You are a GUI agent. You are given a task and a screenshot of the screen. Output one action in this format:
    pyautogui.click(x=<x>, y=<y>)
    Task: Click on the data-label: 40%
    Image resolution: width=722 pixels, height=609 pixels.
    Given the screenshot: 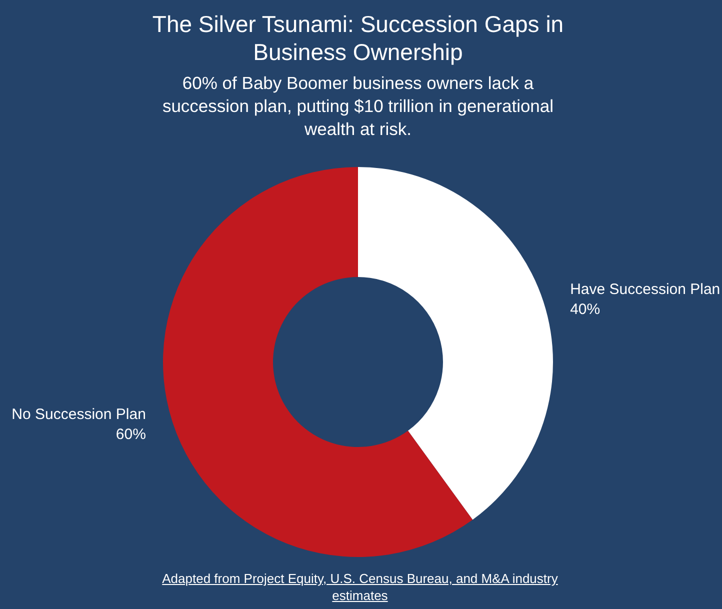 What is the action you would take?
    pyautogui.click(x=585, y=309)
    